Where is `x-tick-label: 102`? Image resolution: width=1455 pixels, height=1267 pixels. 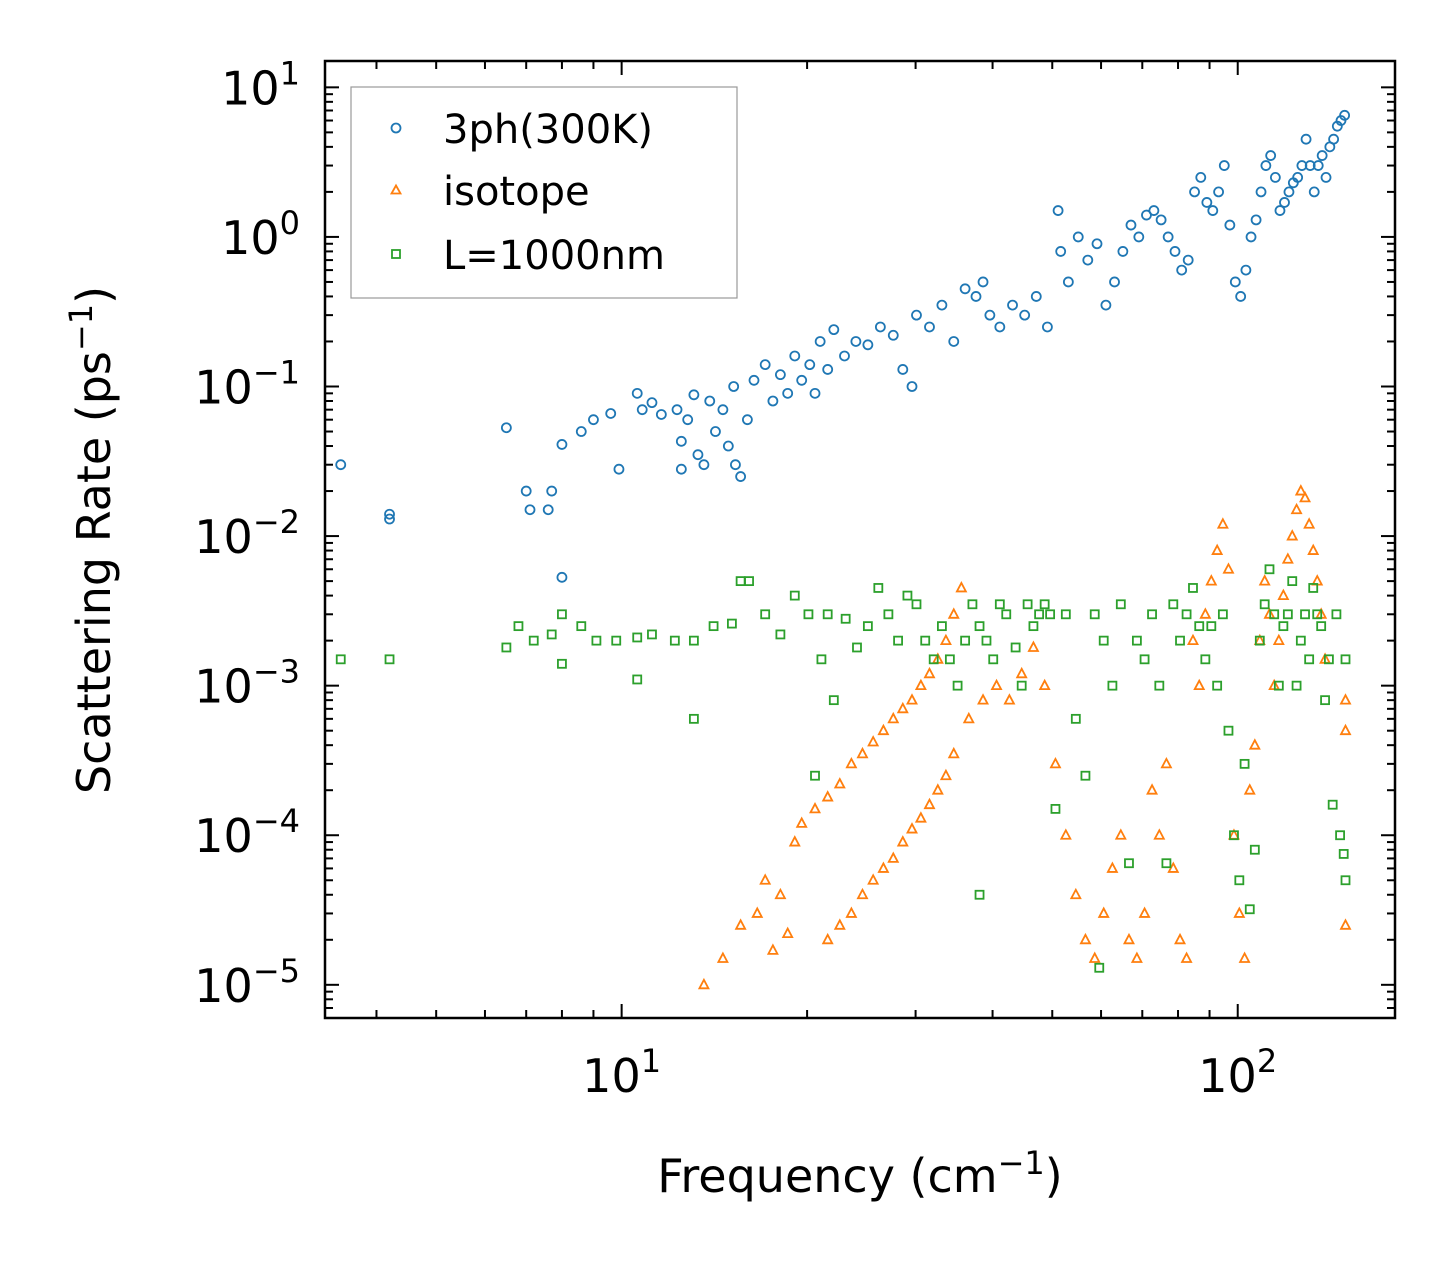
x-tick-label: 102 is located at coordinates (1237, 1072).